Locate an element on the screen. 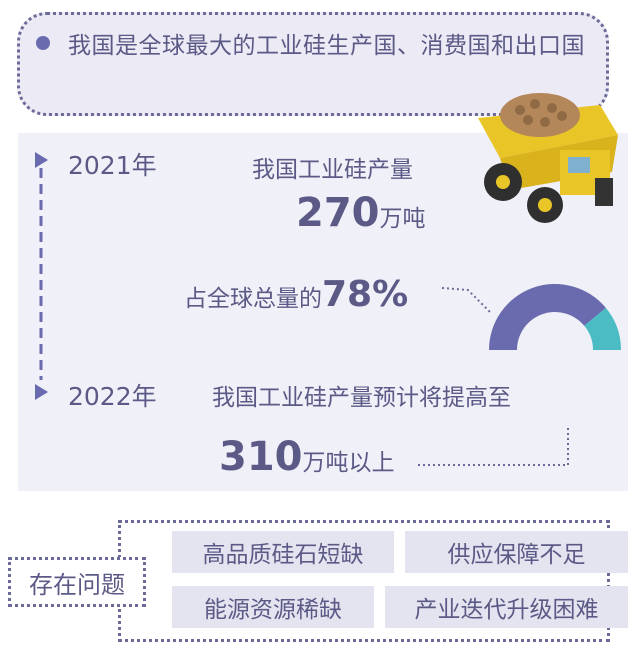 The height and width of the screenshot is (652, 643). problem-tag: 产业迭代升级困难 is located at coordinates (506, 607).